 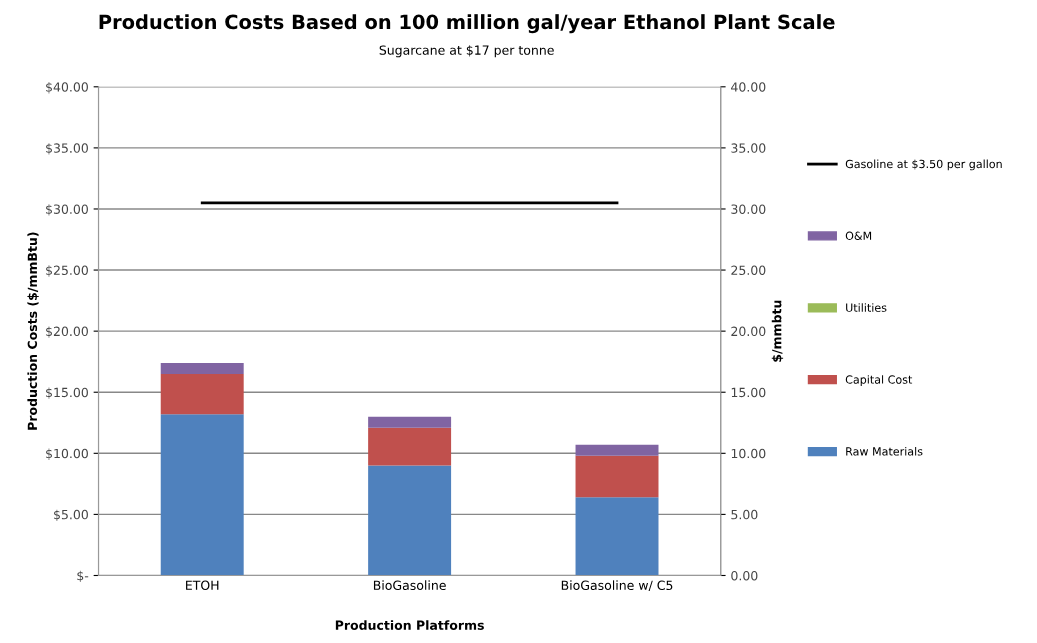 I want to click on y-tick-label: $5.00, so click(x=71, y=515).